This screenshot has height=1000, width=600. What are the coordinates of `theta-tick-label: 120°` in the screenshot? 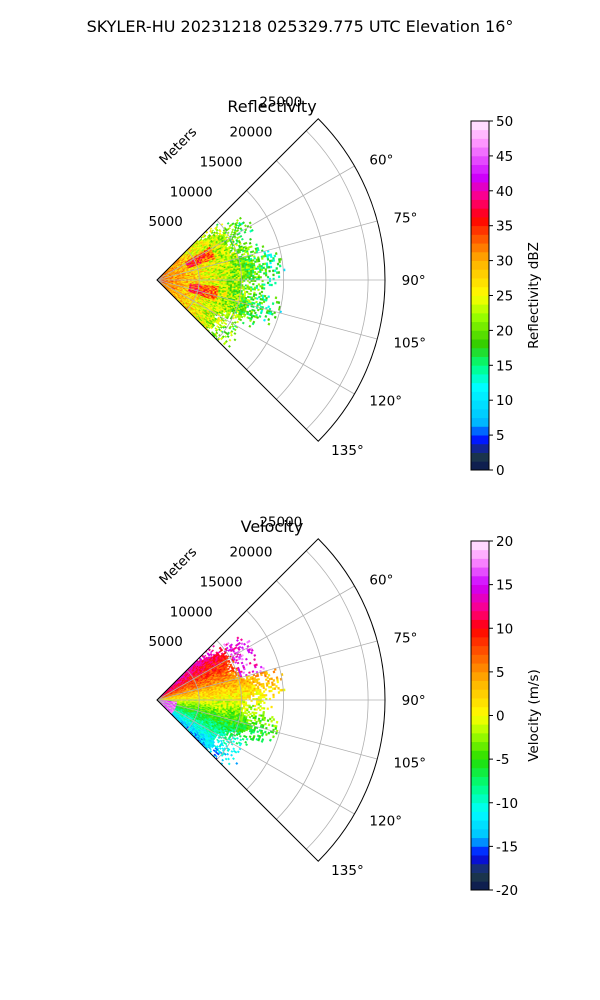 It's located at (385, 401).